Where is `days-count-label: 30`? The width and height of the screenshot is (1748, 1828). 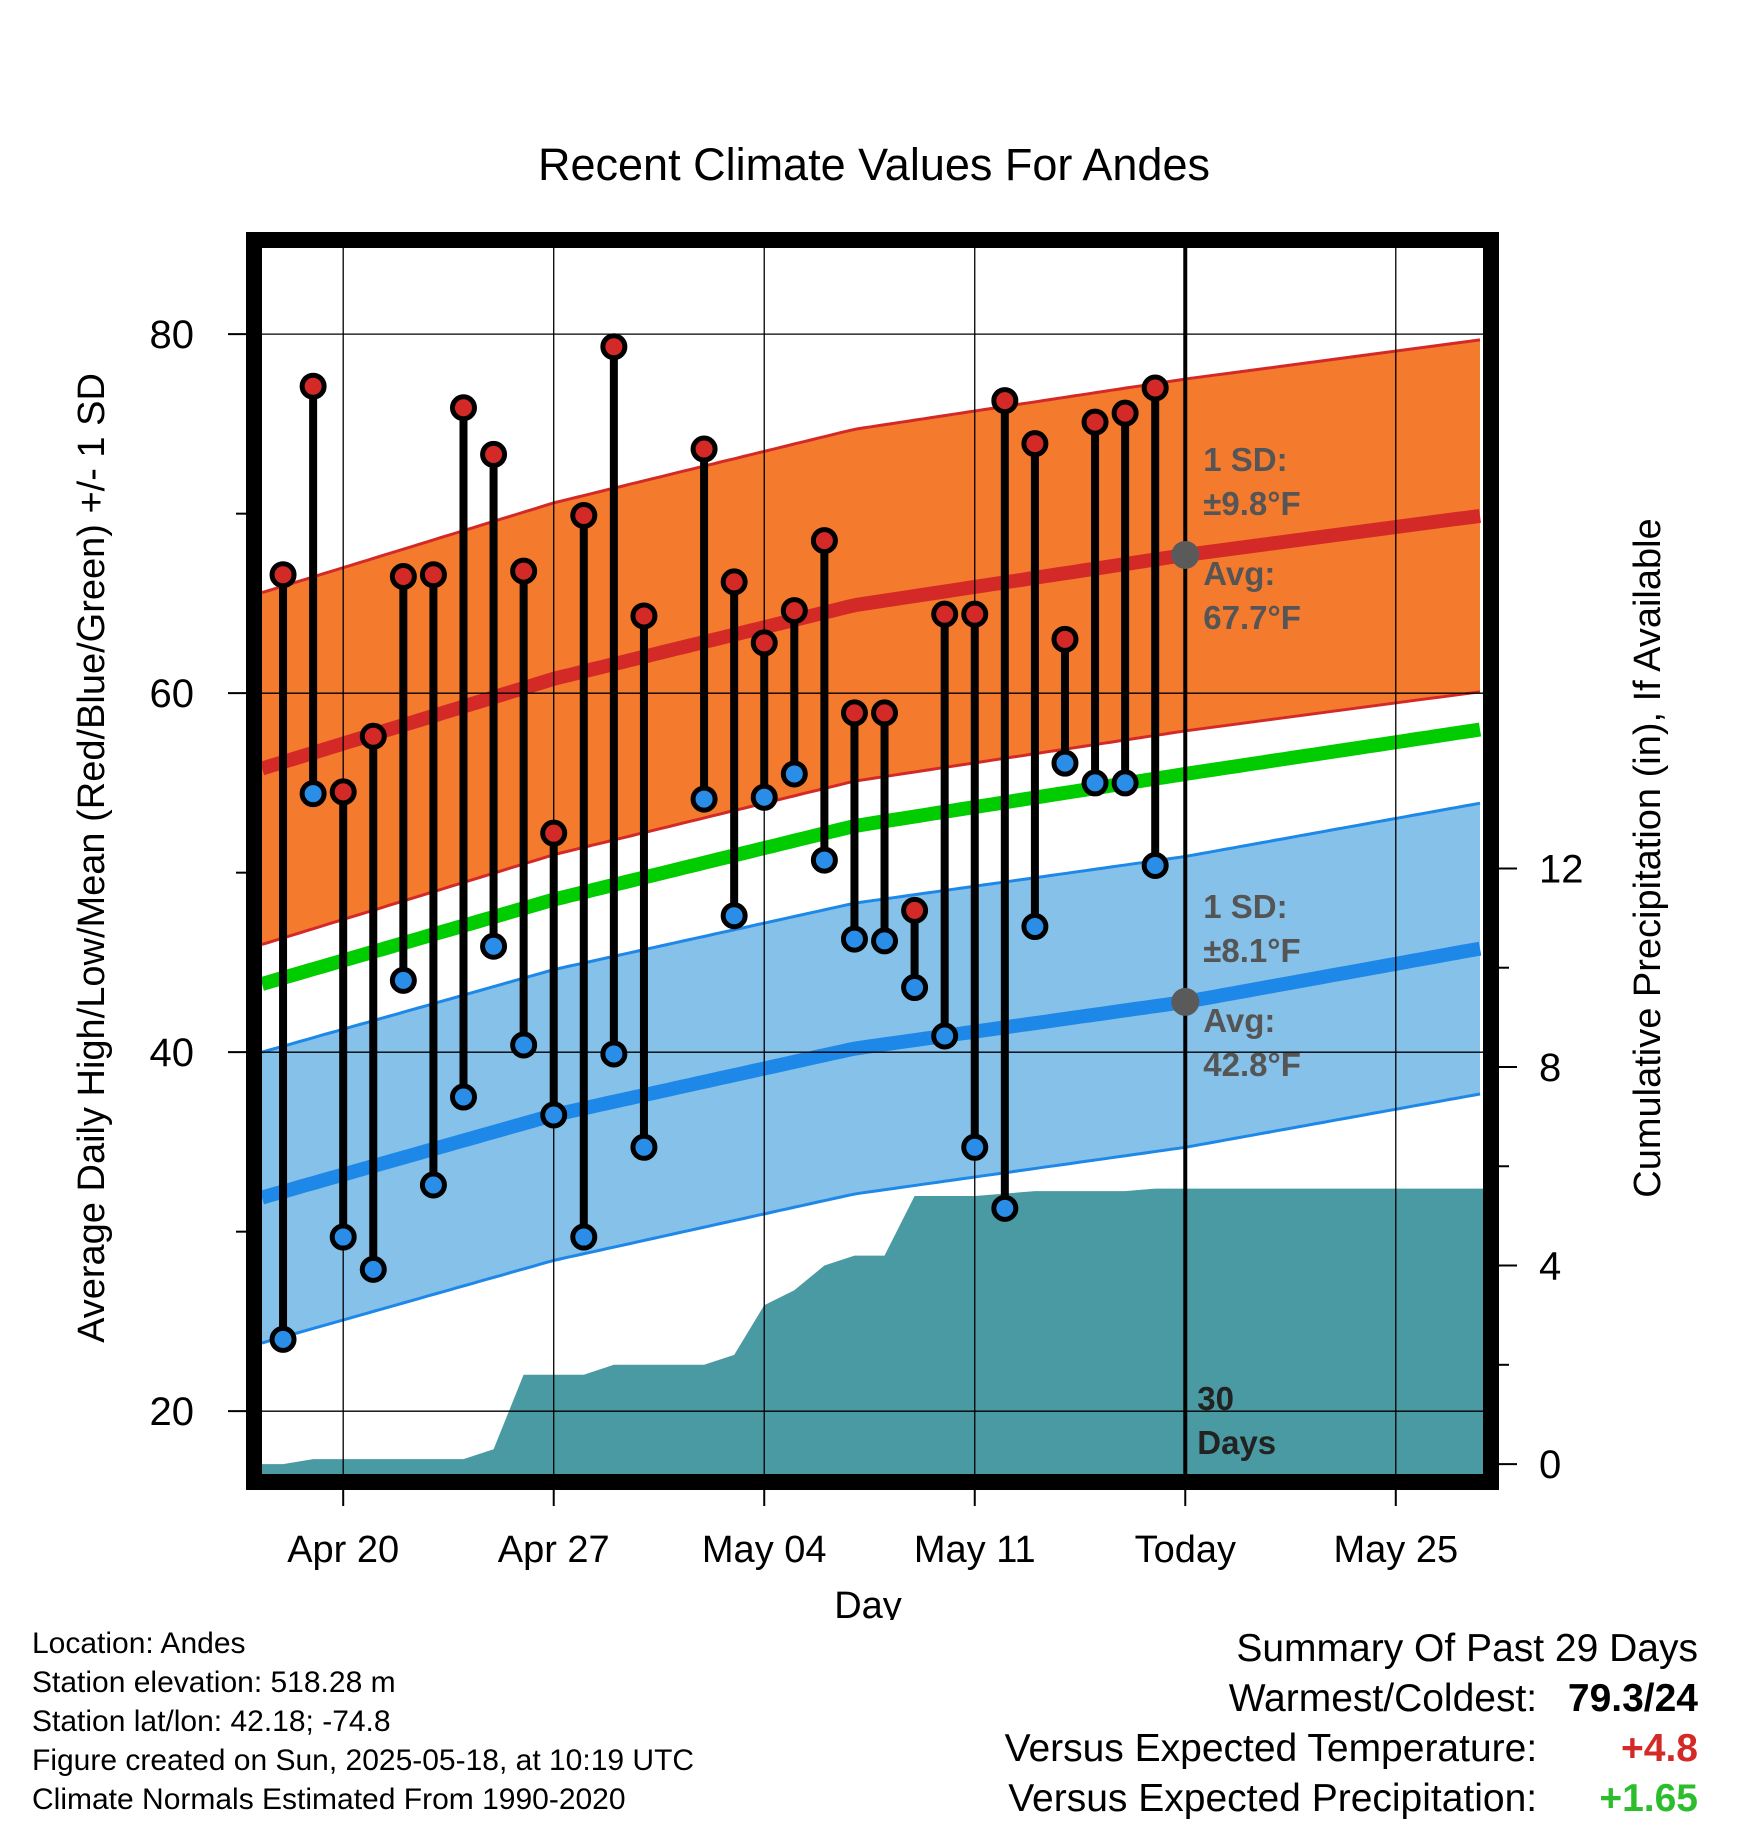
days-count-label: 30 is located at coordinates (1215, 1398).